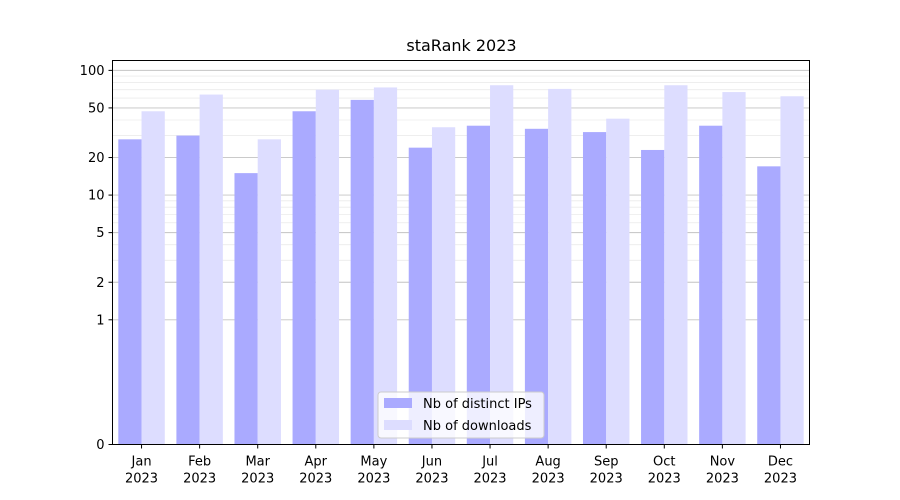  Describe the element at coordinates (769, 305) in the screenshot. I see `bar-distinct-ips-dec` at that location.